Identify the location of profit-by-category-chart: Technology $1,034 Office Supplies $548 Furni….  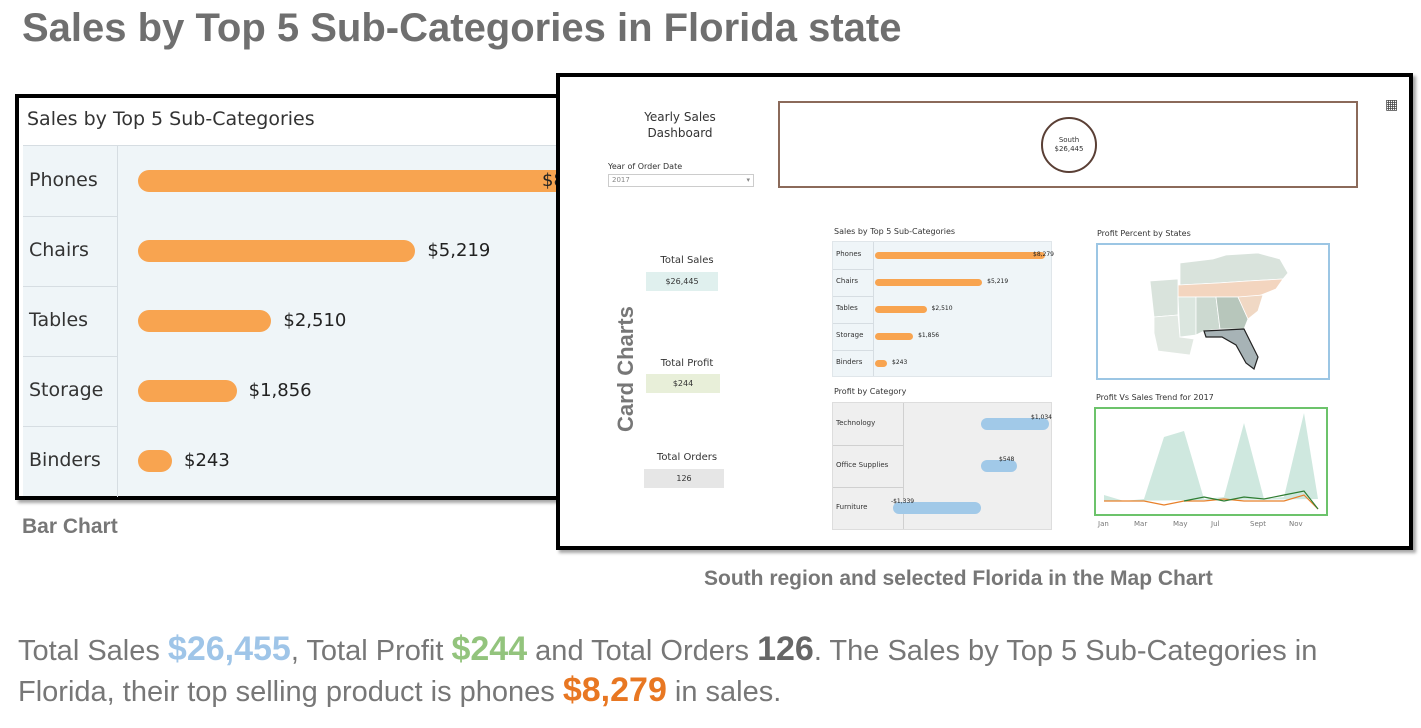
(942, 466).